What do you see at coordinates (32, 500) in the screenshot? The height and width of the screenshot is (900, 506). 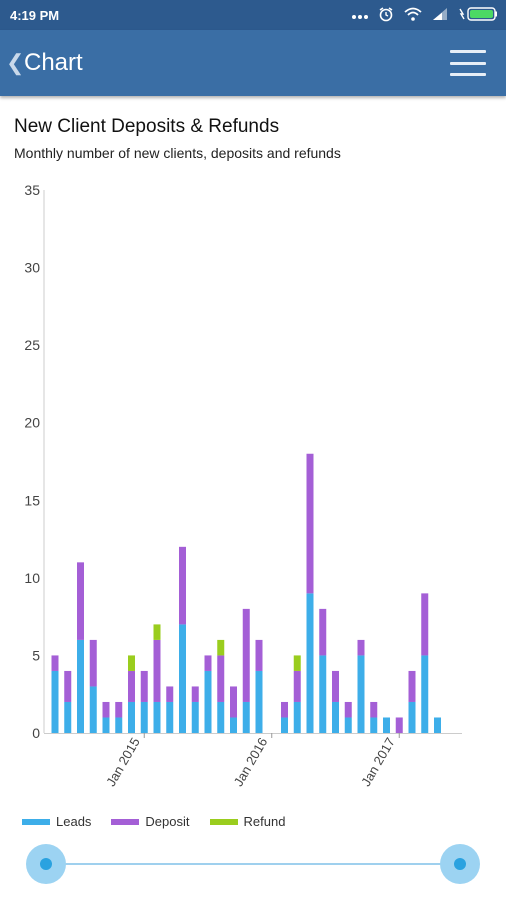 I see `y-tick-label: 15` at bounding box center [32, 500].